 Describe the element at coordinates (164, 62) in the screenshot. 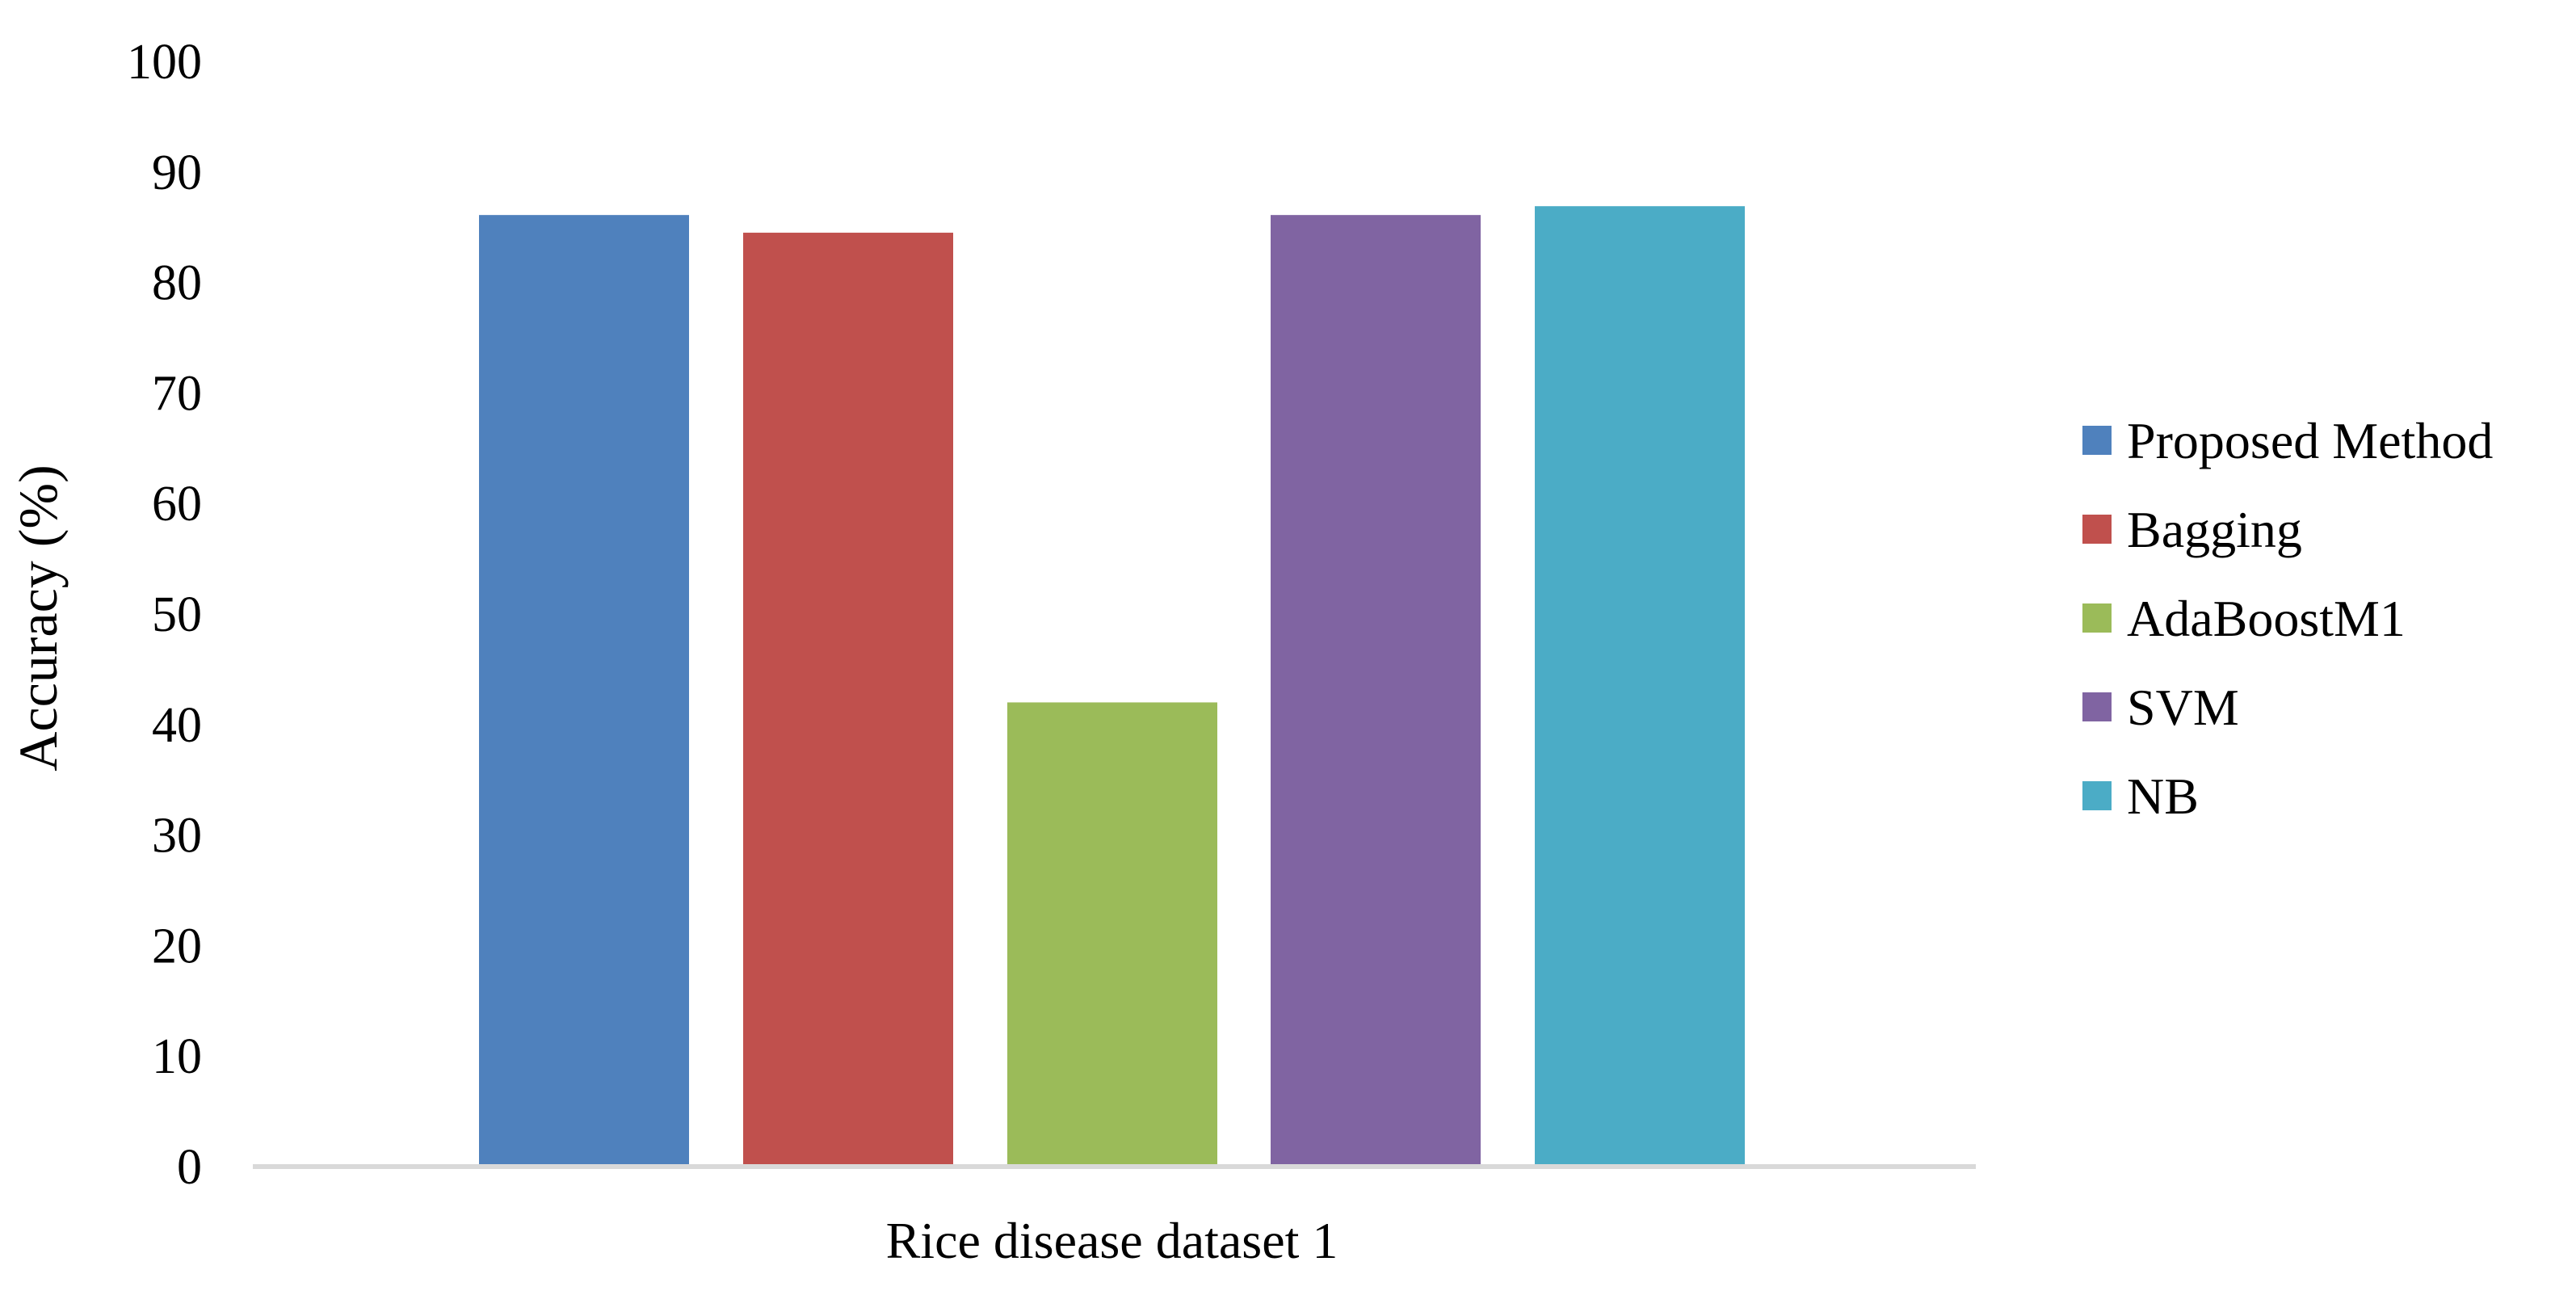

I see `y-tick-label: 100` at that location.